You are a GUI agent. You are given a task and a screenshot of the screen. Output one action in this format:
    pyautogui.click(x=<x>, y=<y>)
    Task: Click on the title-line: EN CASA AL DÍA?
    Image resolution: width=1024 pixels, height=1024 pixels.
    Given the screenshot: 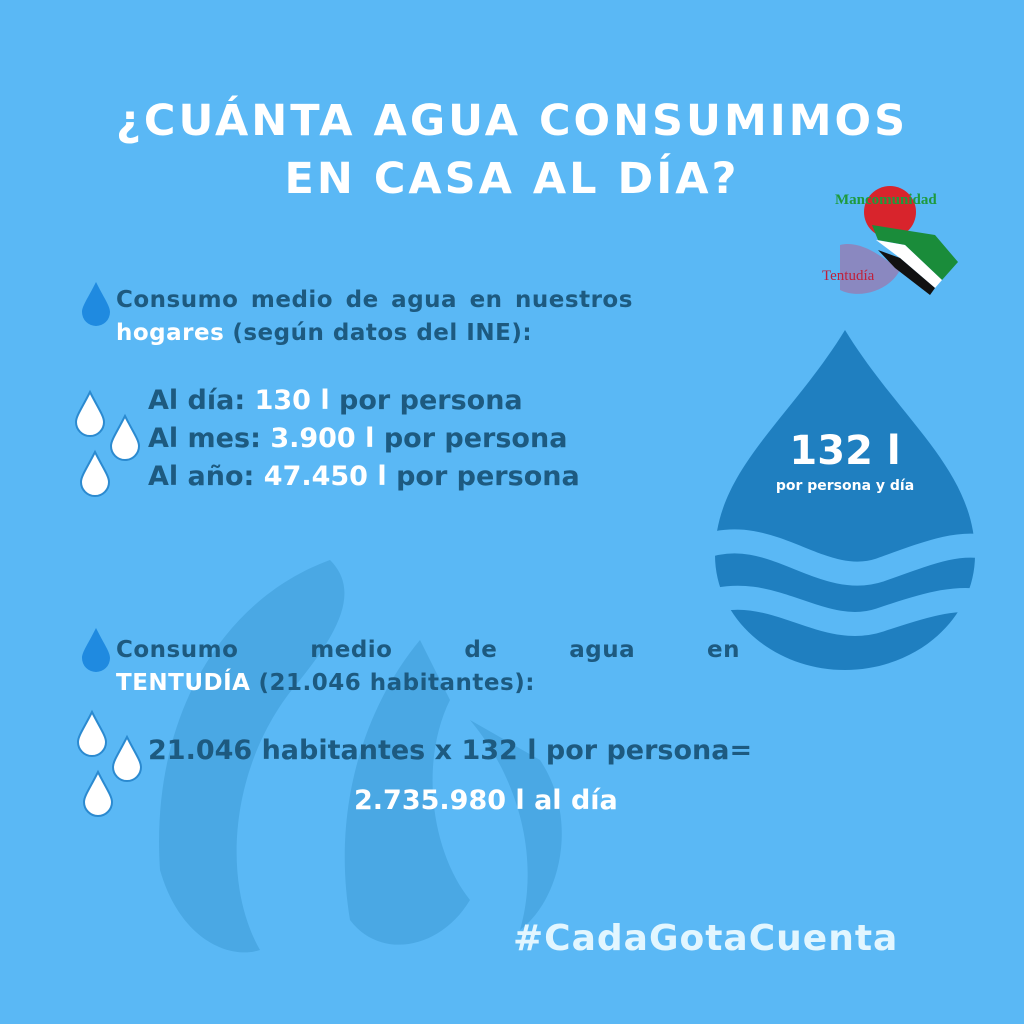 What is the action you would take?
    pyautogui.click(x=512, y=179)
    